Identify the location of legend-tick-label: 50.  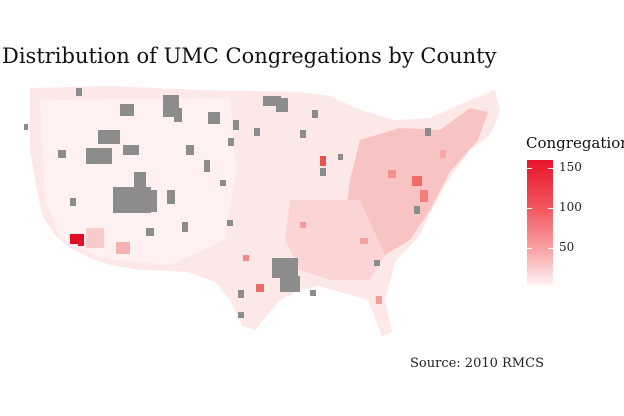
(567, 247).